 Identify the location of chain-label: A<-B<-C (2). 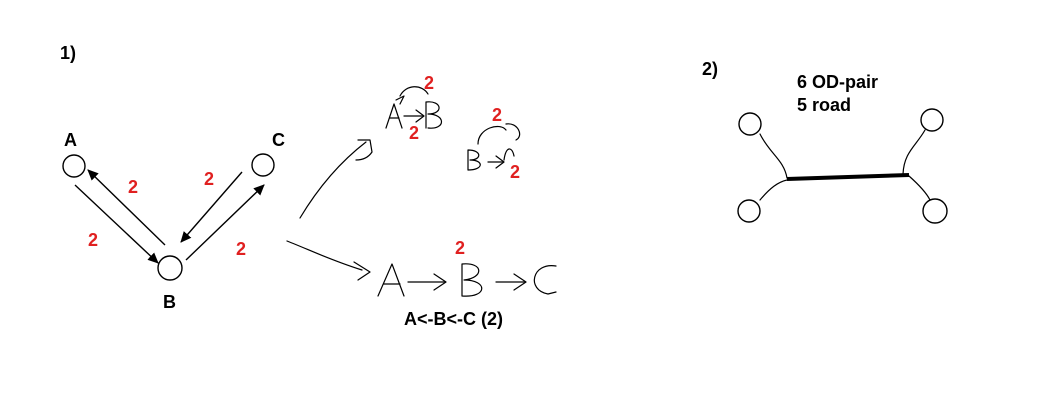
(453, 319).